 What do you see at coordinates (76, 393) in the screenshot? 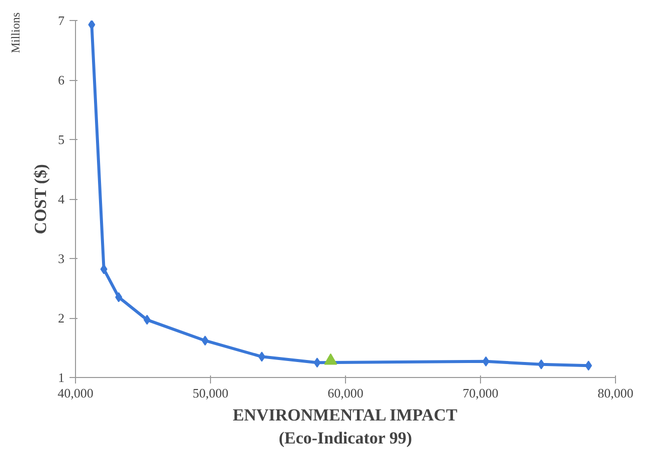
I see `x-tick-label: 40,000` at bounding box center [76, 393].